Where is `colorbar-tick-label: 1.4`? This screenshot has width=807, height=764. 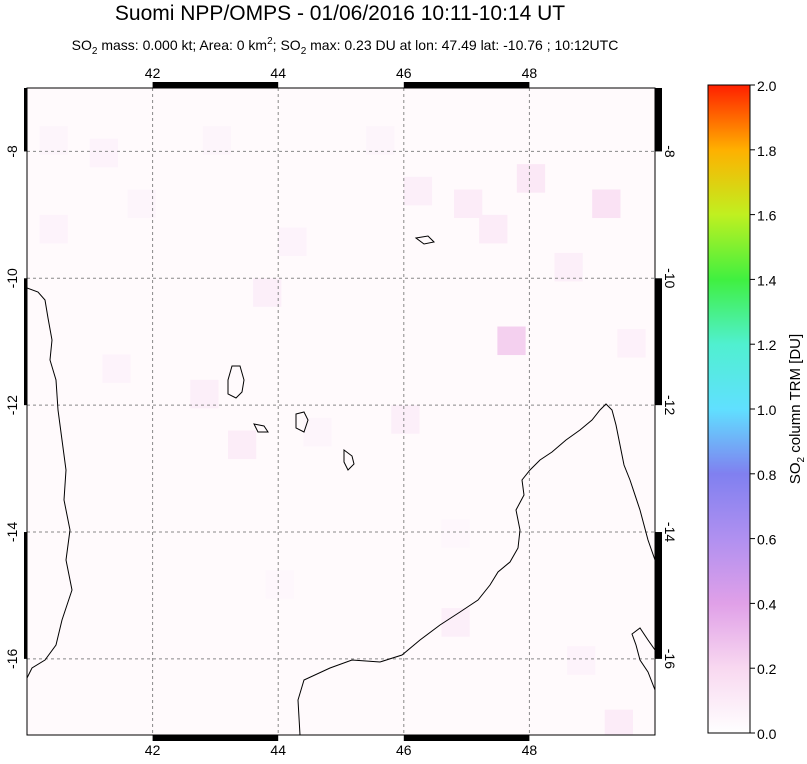 colorbar-tick-label: 1.4 is located at coordinates (767, 280).